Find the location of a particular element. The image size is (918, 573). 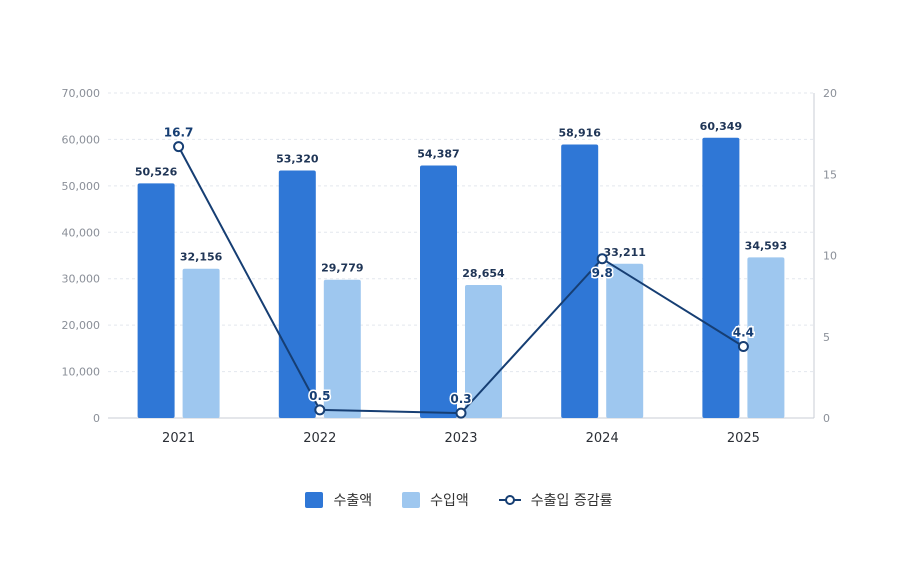

category-label: 2023 is located at coordinates (460, 438).